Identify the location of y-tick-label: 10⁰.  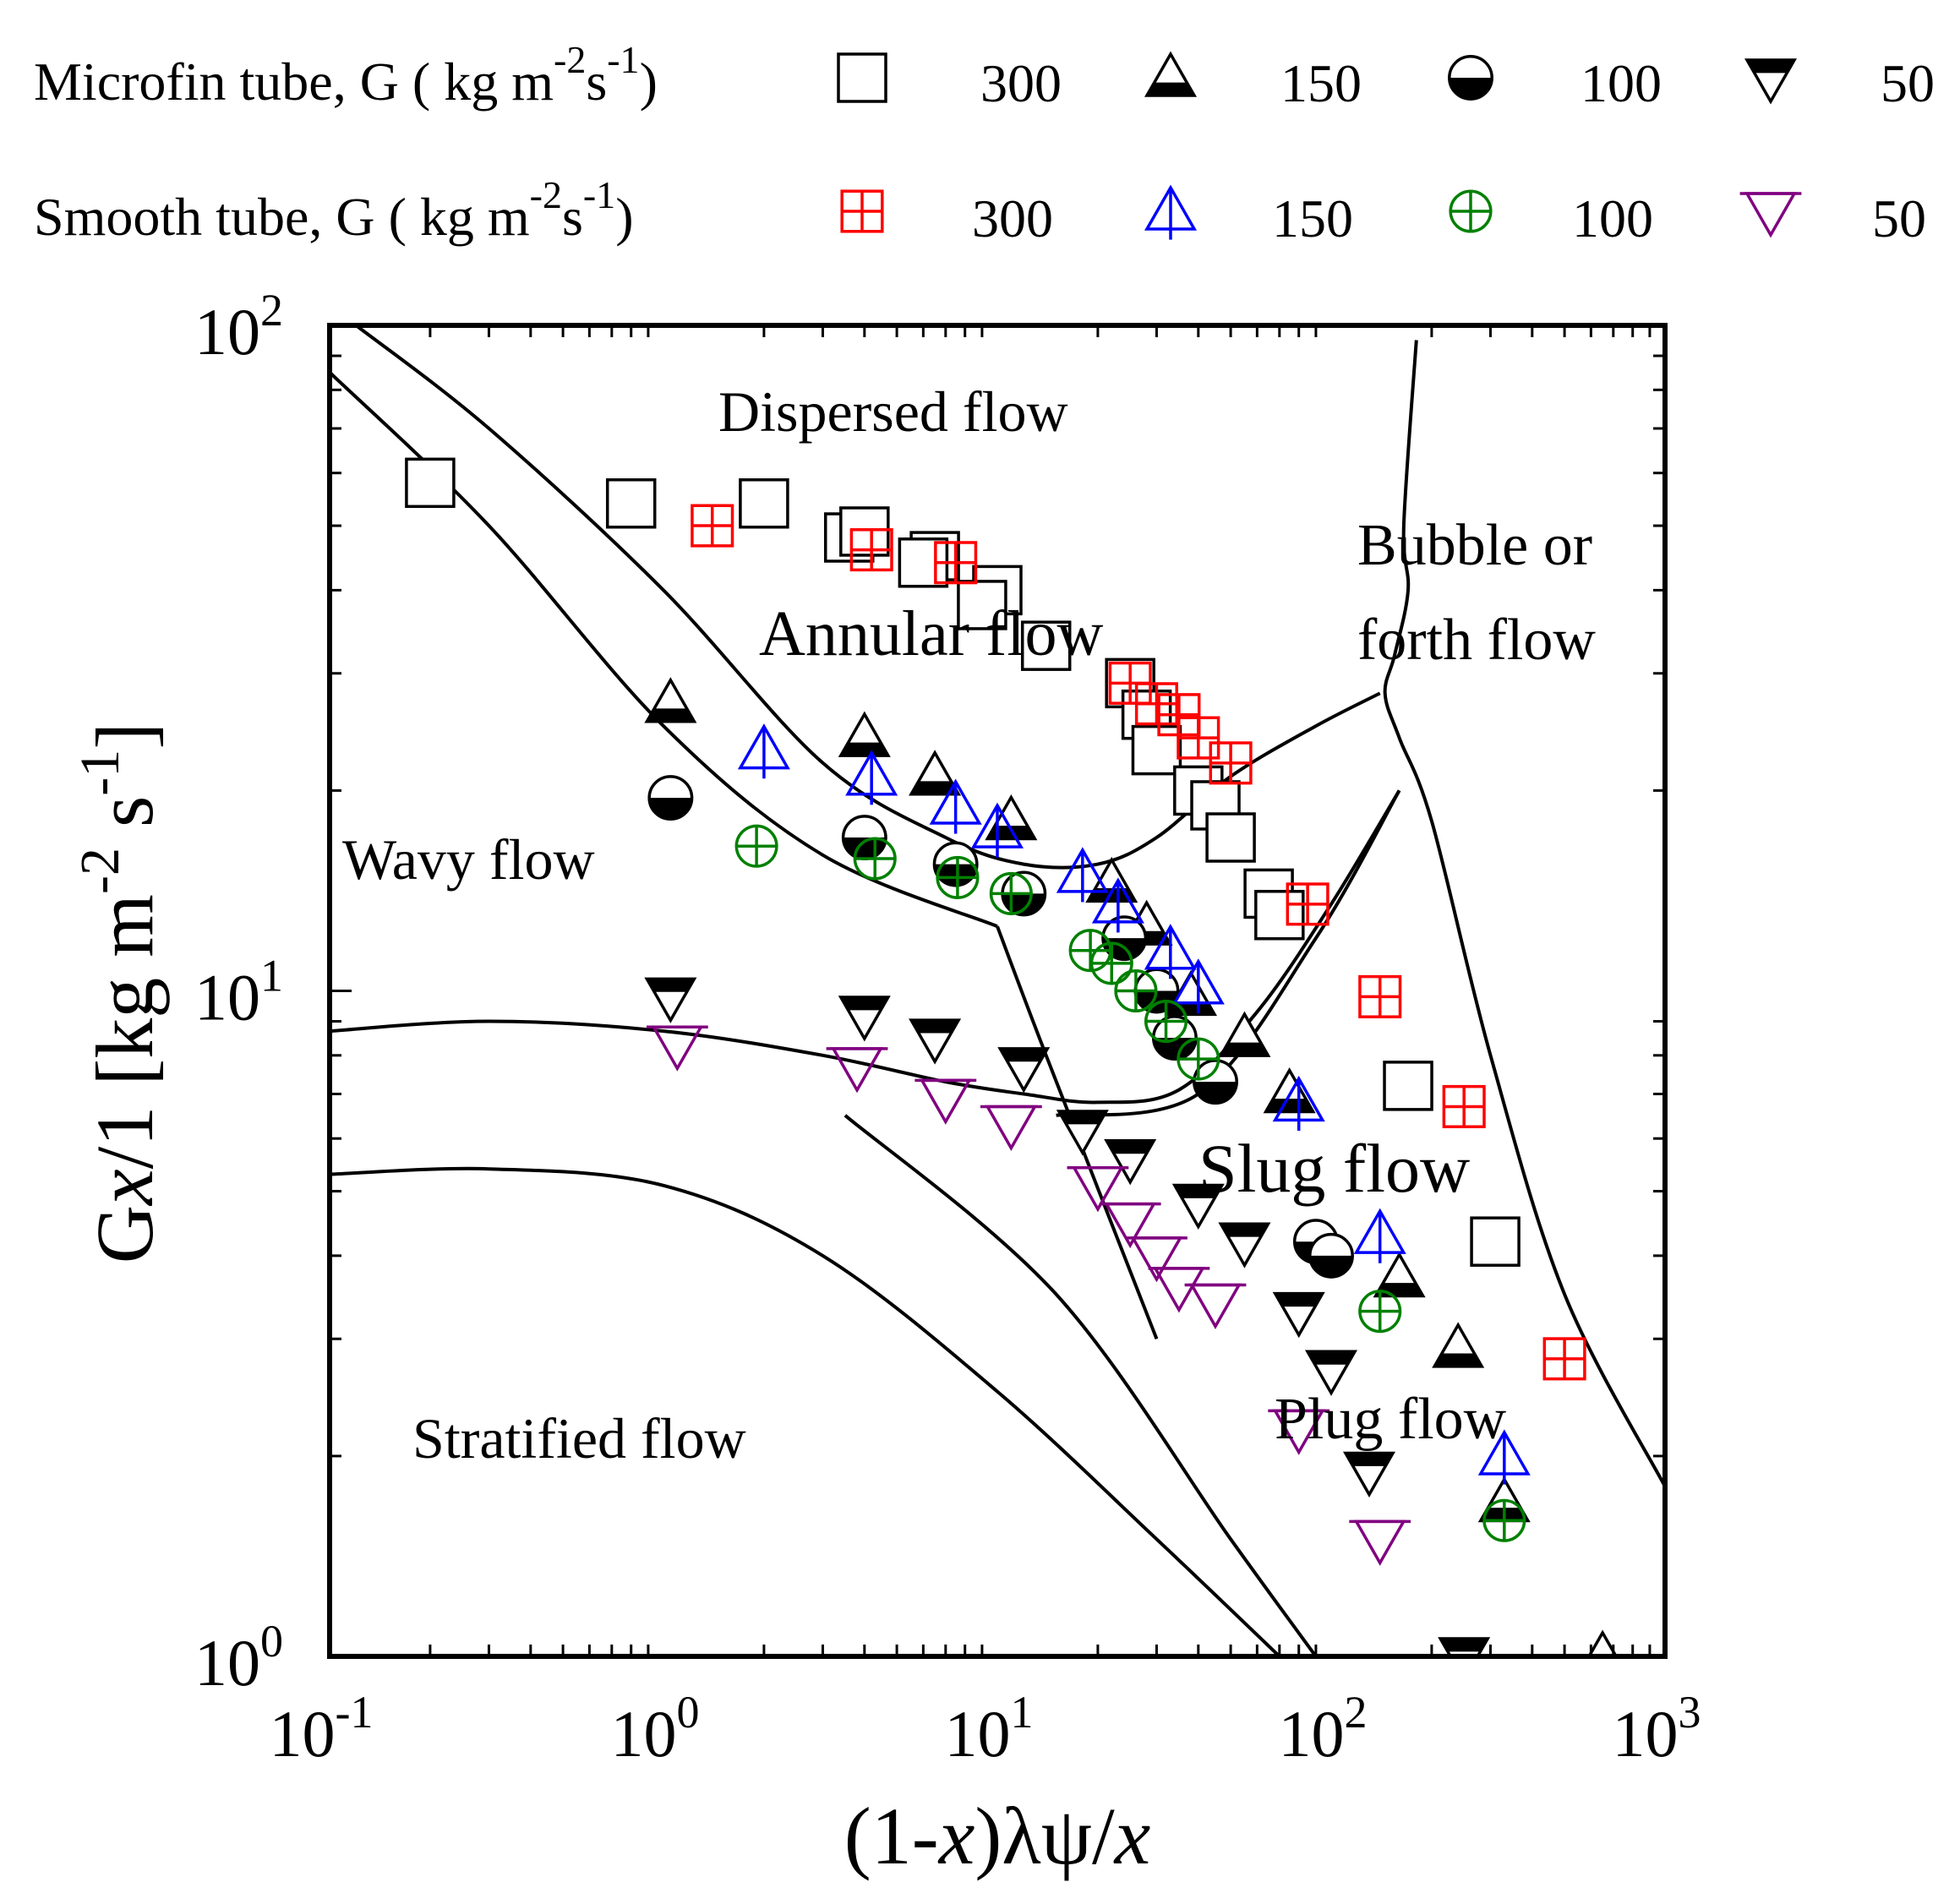
(238, 1657).